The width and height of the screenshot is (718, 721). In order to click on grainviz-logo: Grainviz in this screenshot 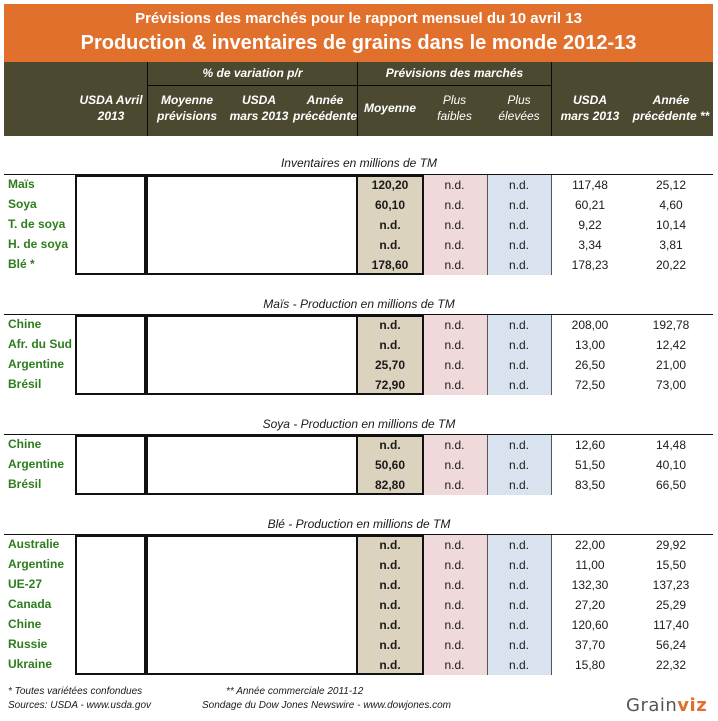, I will do `click(667, 705)`.